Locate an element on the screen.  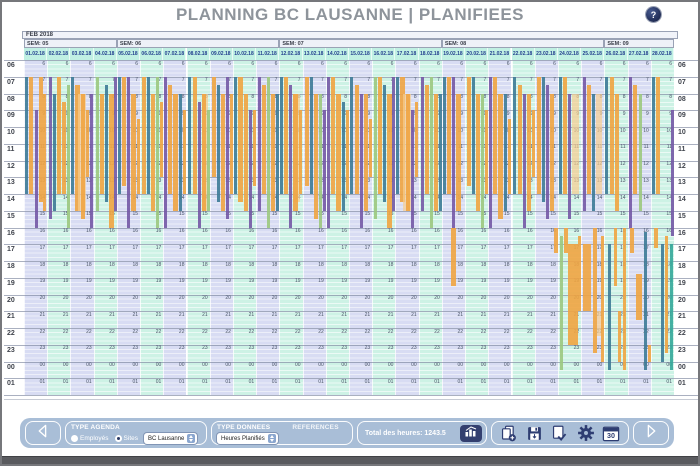
copy-document-icon is located at coordinates (509, 433).